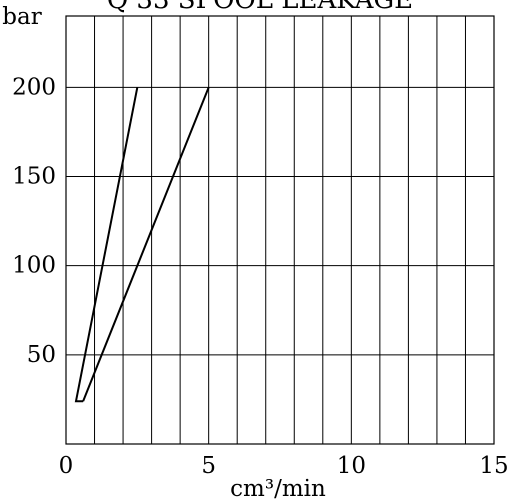 Image resolution: width=524 pixels, height=499 pixels. What do you see at coordinates (34, 177) in the screenshot?
I see `y-tick-label: 150` at bounding box center [34, 177].